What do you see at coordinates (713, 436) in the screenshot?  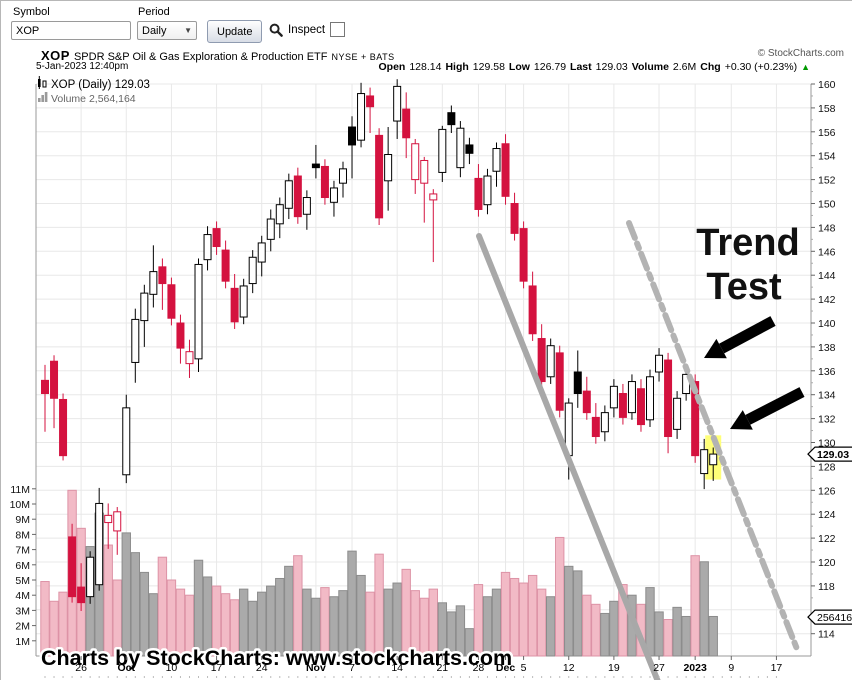 I see `trendline-dashdot` at bounding box center [713, 436].